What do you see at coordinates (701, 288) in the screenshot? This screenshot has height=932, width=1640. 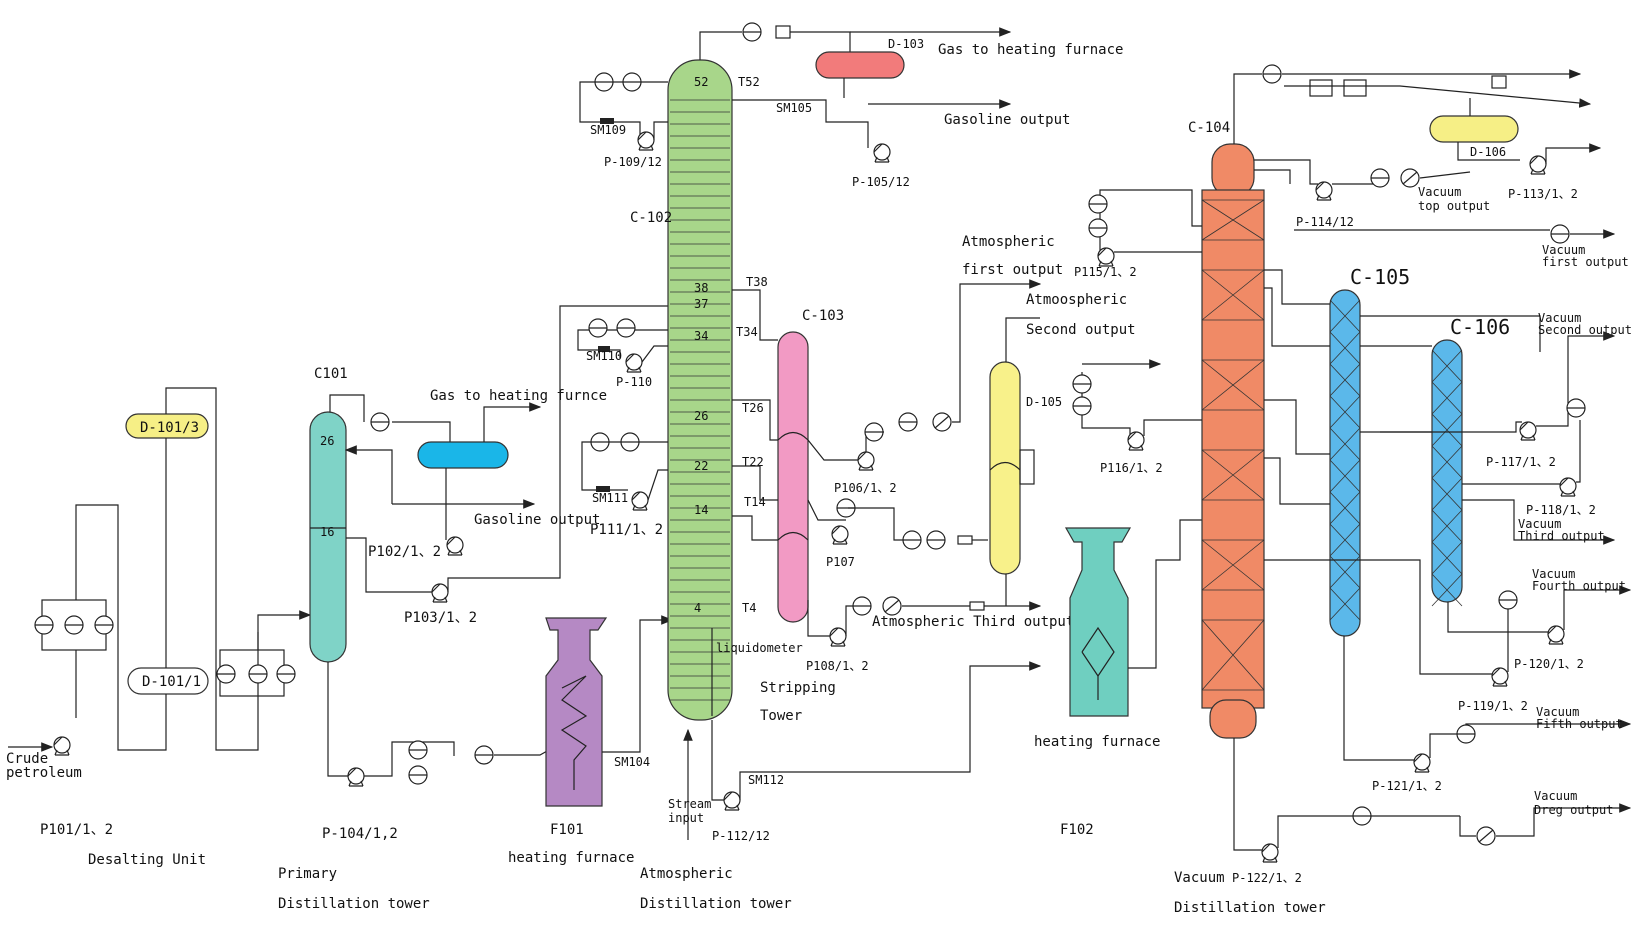 I see `c102-tray38: 38` at bounding box center [701, 288].